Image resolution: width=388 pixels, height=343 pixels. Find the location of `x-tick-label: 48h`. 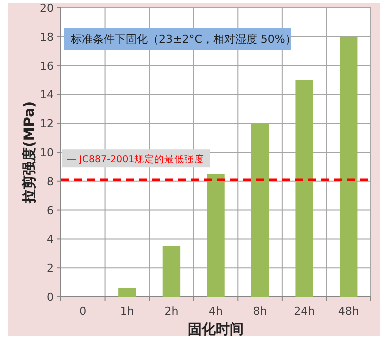

x-tick-label: 48h is located at coordinates (349, 311).